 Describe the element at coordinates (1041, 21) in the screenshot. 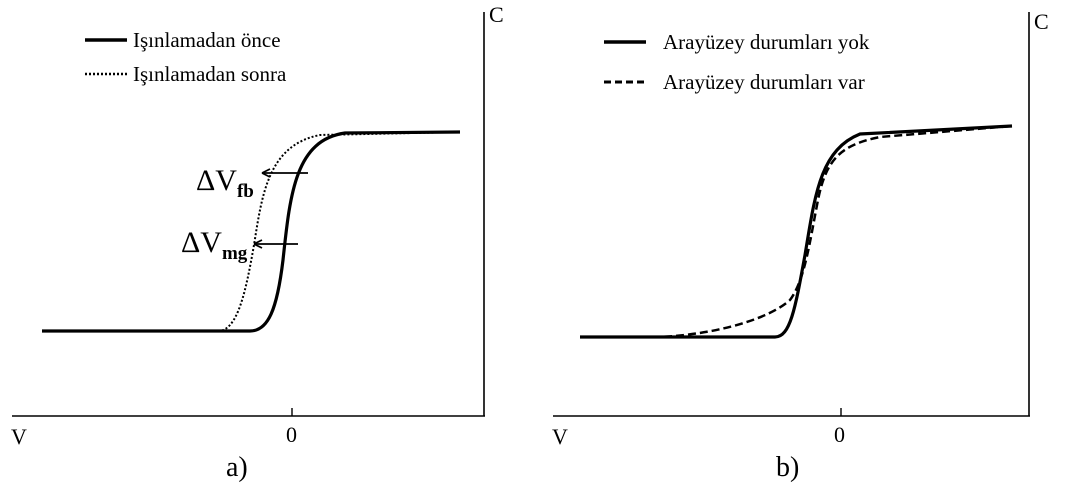

I see `panel-b-y-axis-label: C` at that location.